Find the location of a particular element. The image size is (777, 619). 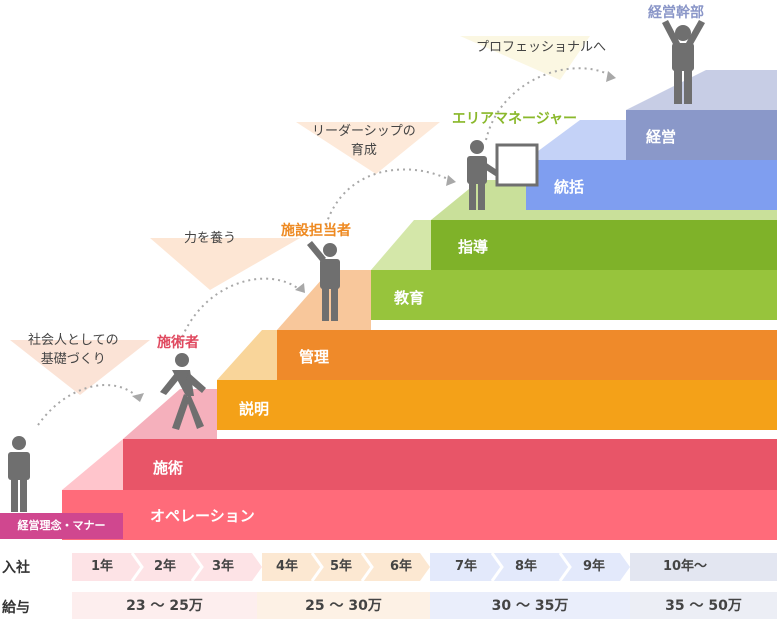

step-sejutsu-block is located at coordinates (450, 464).